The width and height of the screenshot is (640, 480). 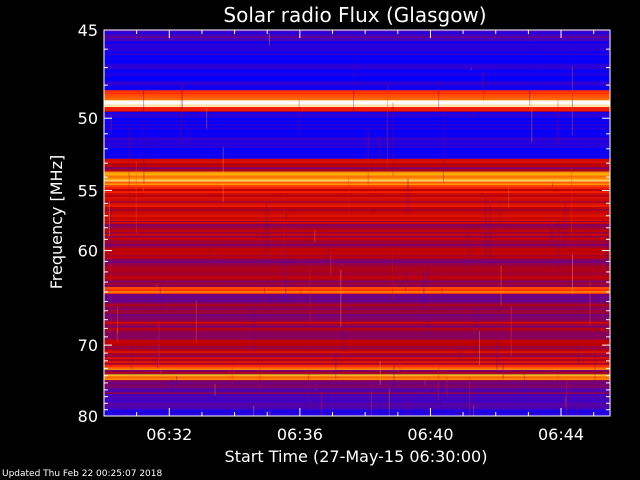 I want to click on update-timestamp: Updated Thu Feb 22 00:25:07 2018, so click(x=82, y=474).